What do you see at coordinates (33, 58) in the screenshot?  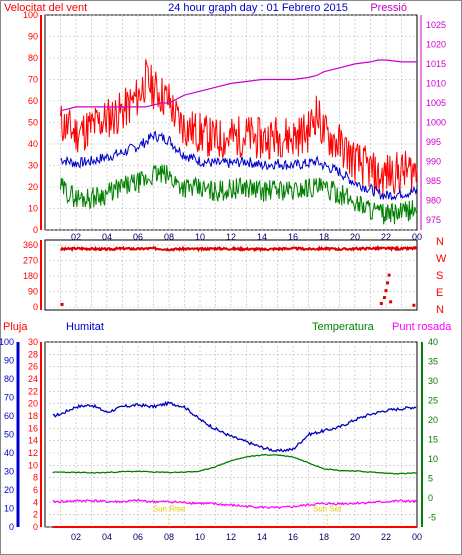 I see `wind-tick-label: 80` at bounding box center [33, 58].